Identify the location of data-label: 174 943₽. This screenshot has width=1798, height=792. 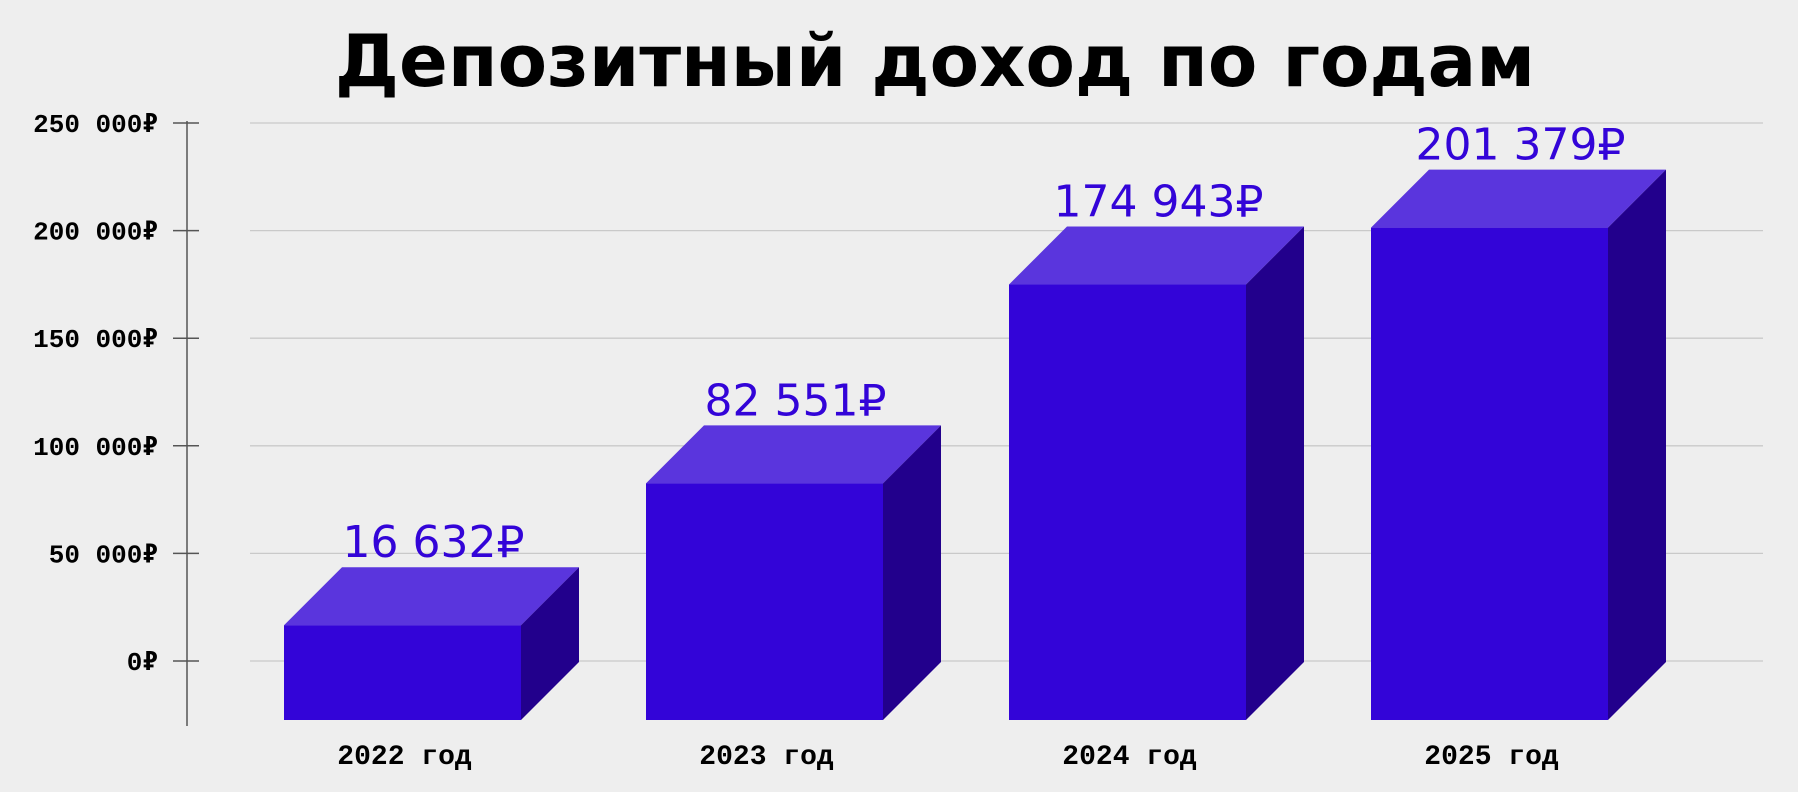
(1159, 202).